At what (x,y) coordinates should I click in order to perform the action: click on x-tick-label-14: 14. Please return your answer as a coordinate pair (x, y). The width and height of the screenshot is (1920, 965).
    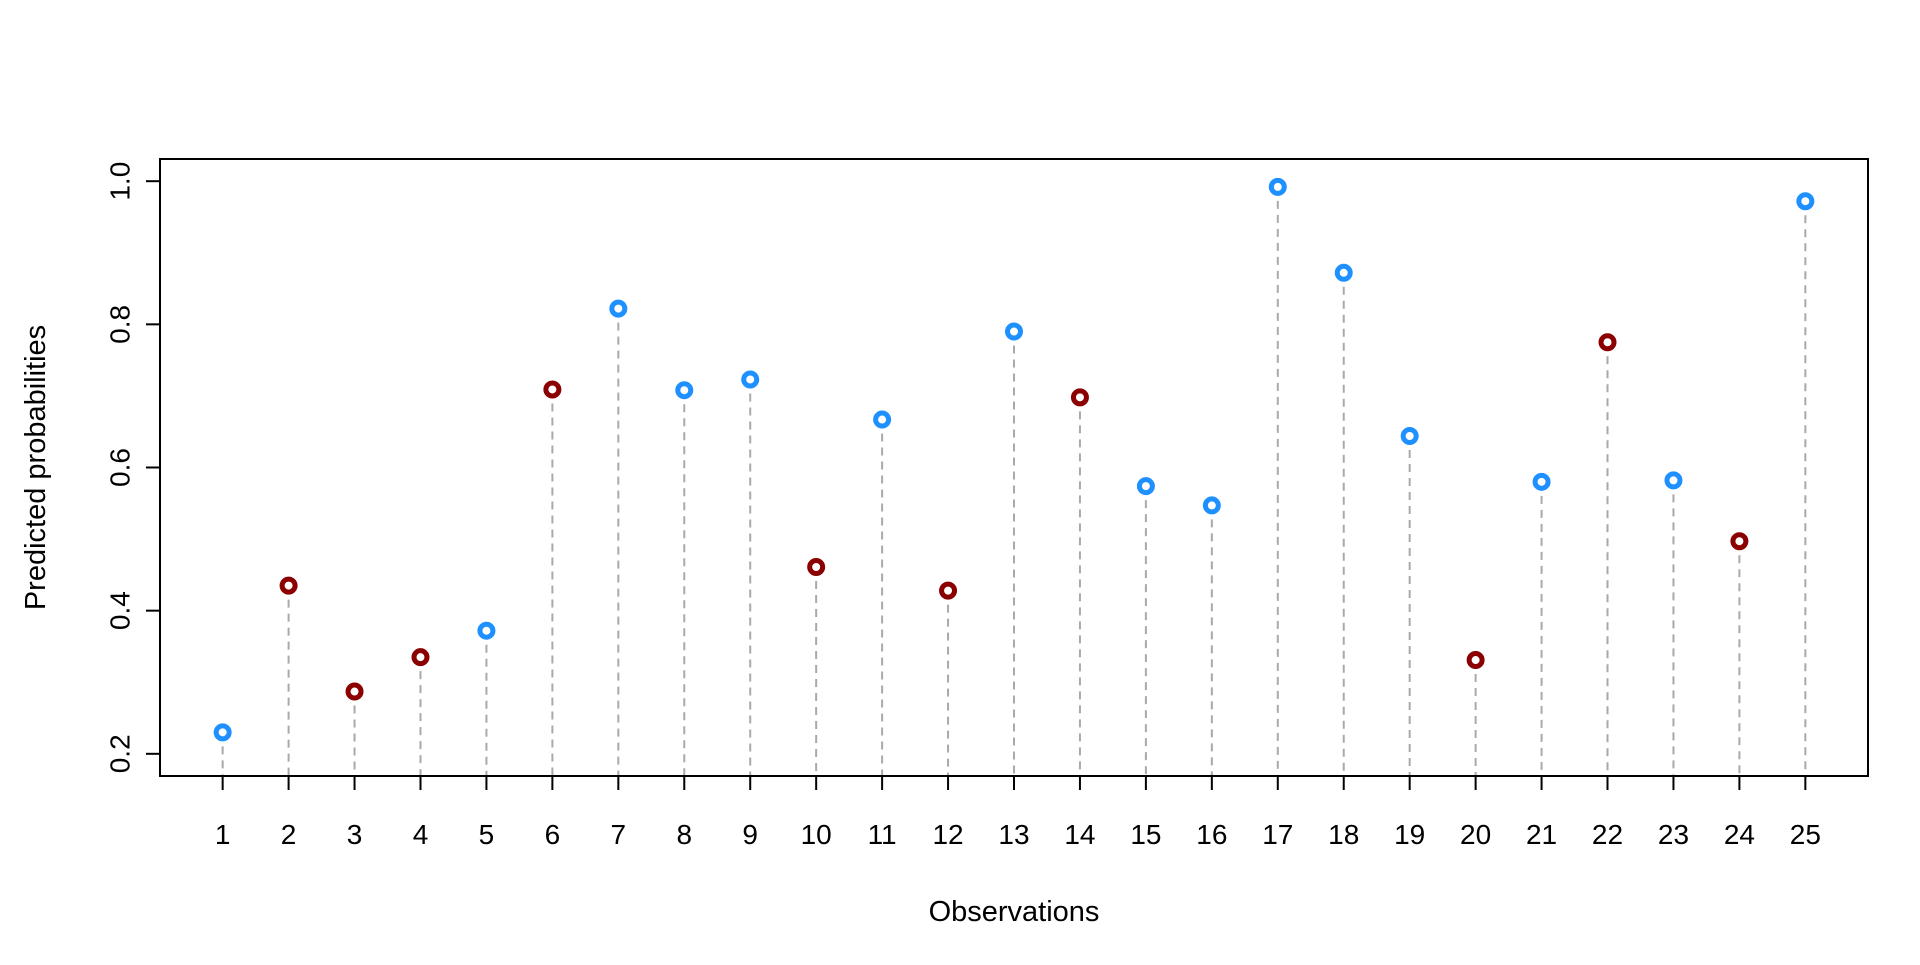
    Looking at the image, I should click on (1079, 834).